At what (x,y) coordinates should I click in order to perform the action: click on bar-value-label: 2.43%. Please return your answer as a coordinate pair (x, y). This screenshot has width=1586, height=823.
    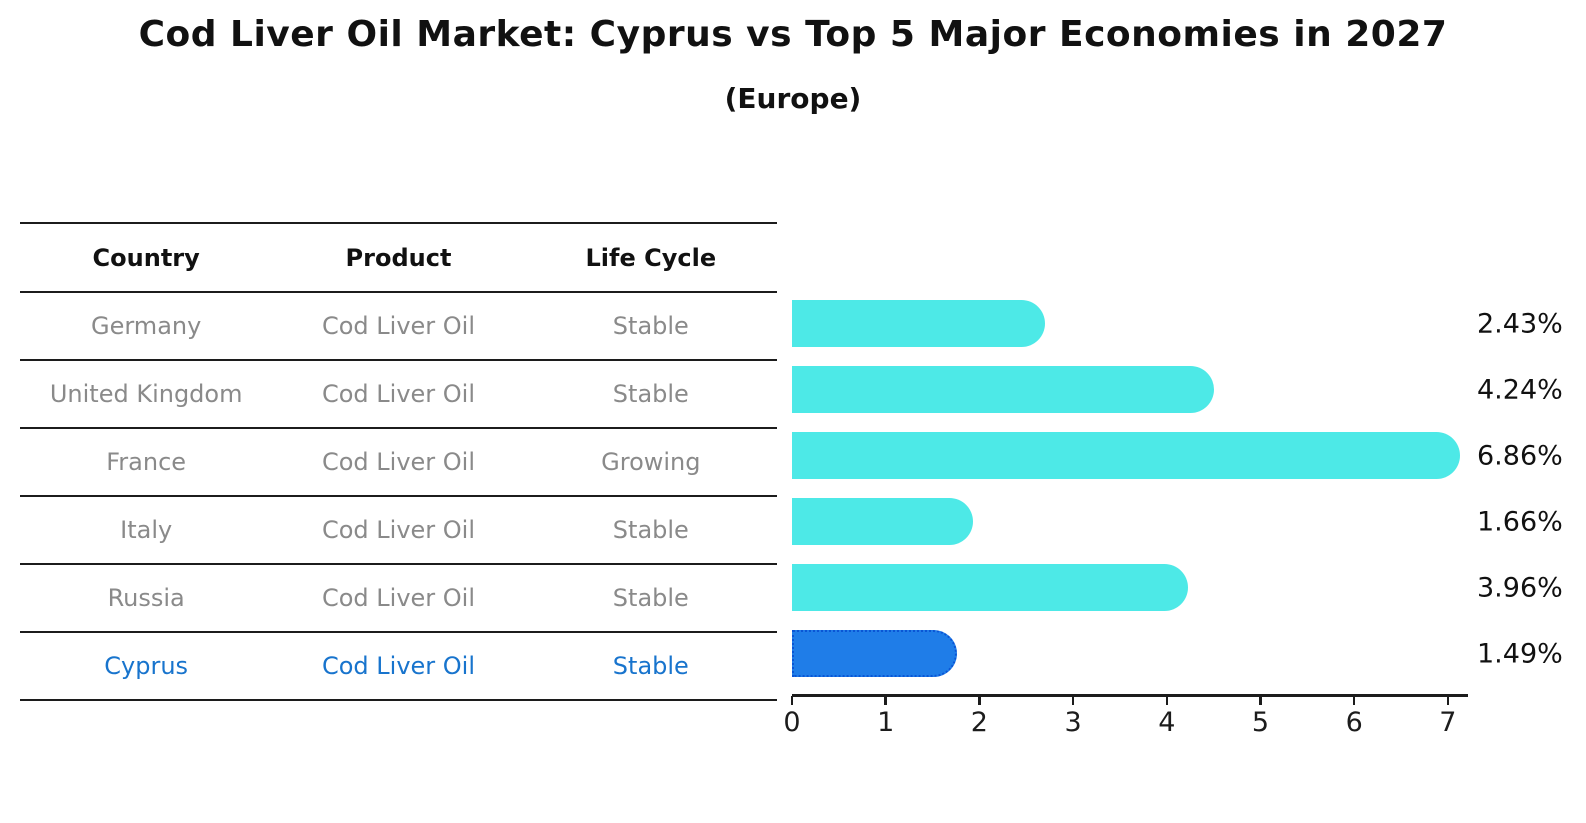
    Looking at the image, I should click on (1520, 323).